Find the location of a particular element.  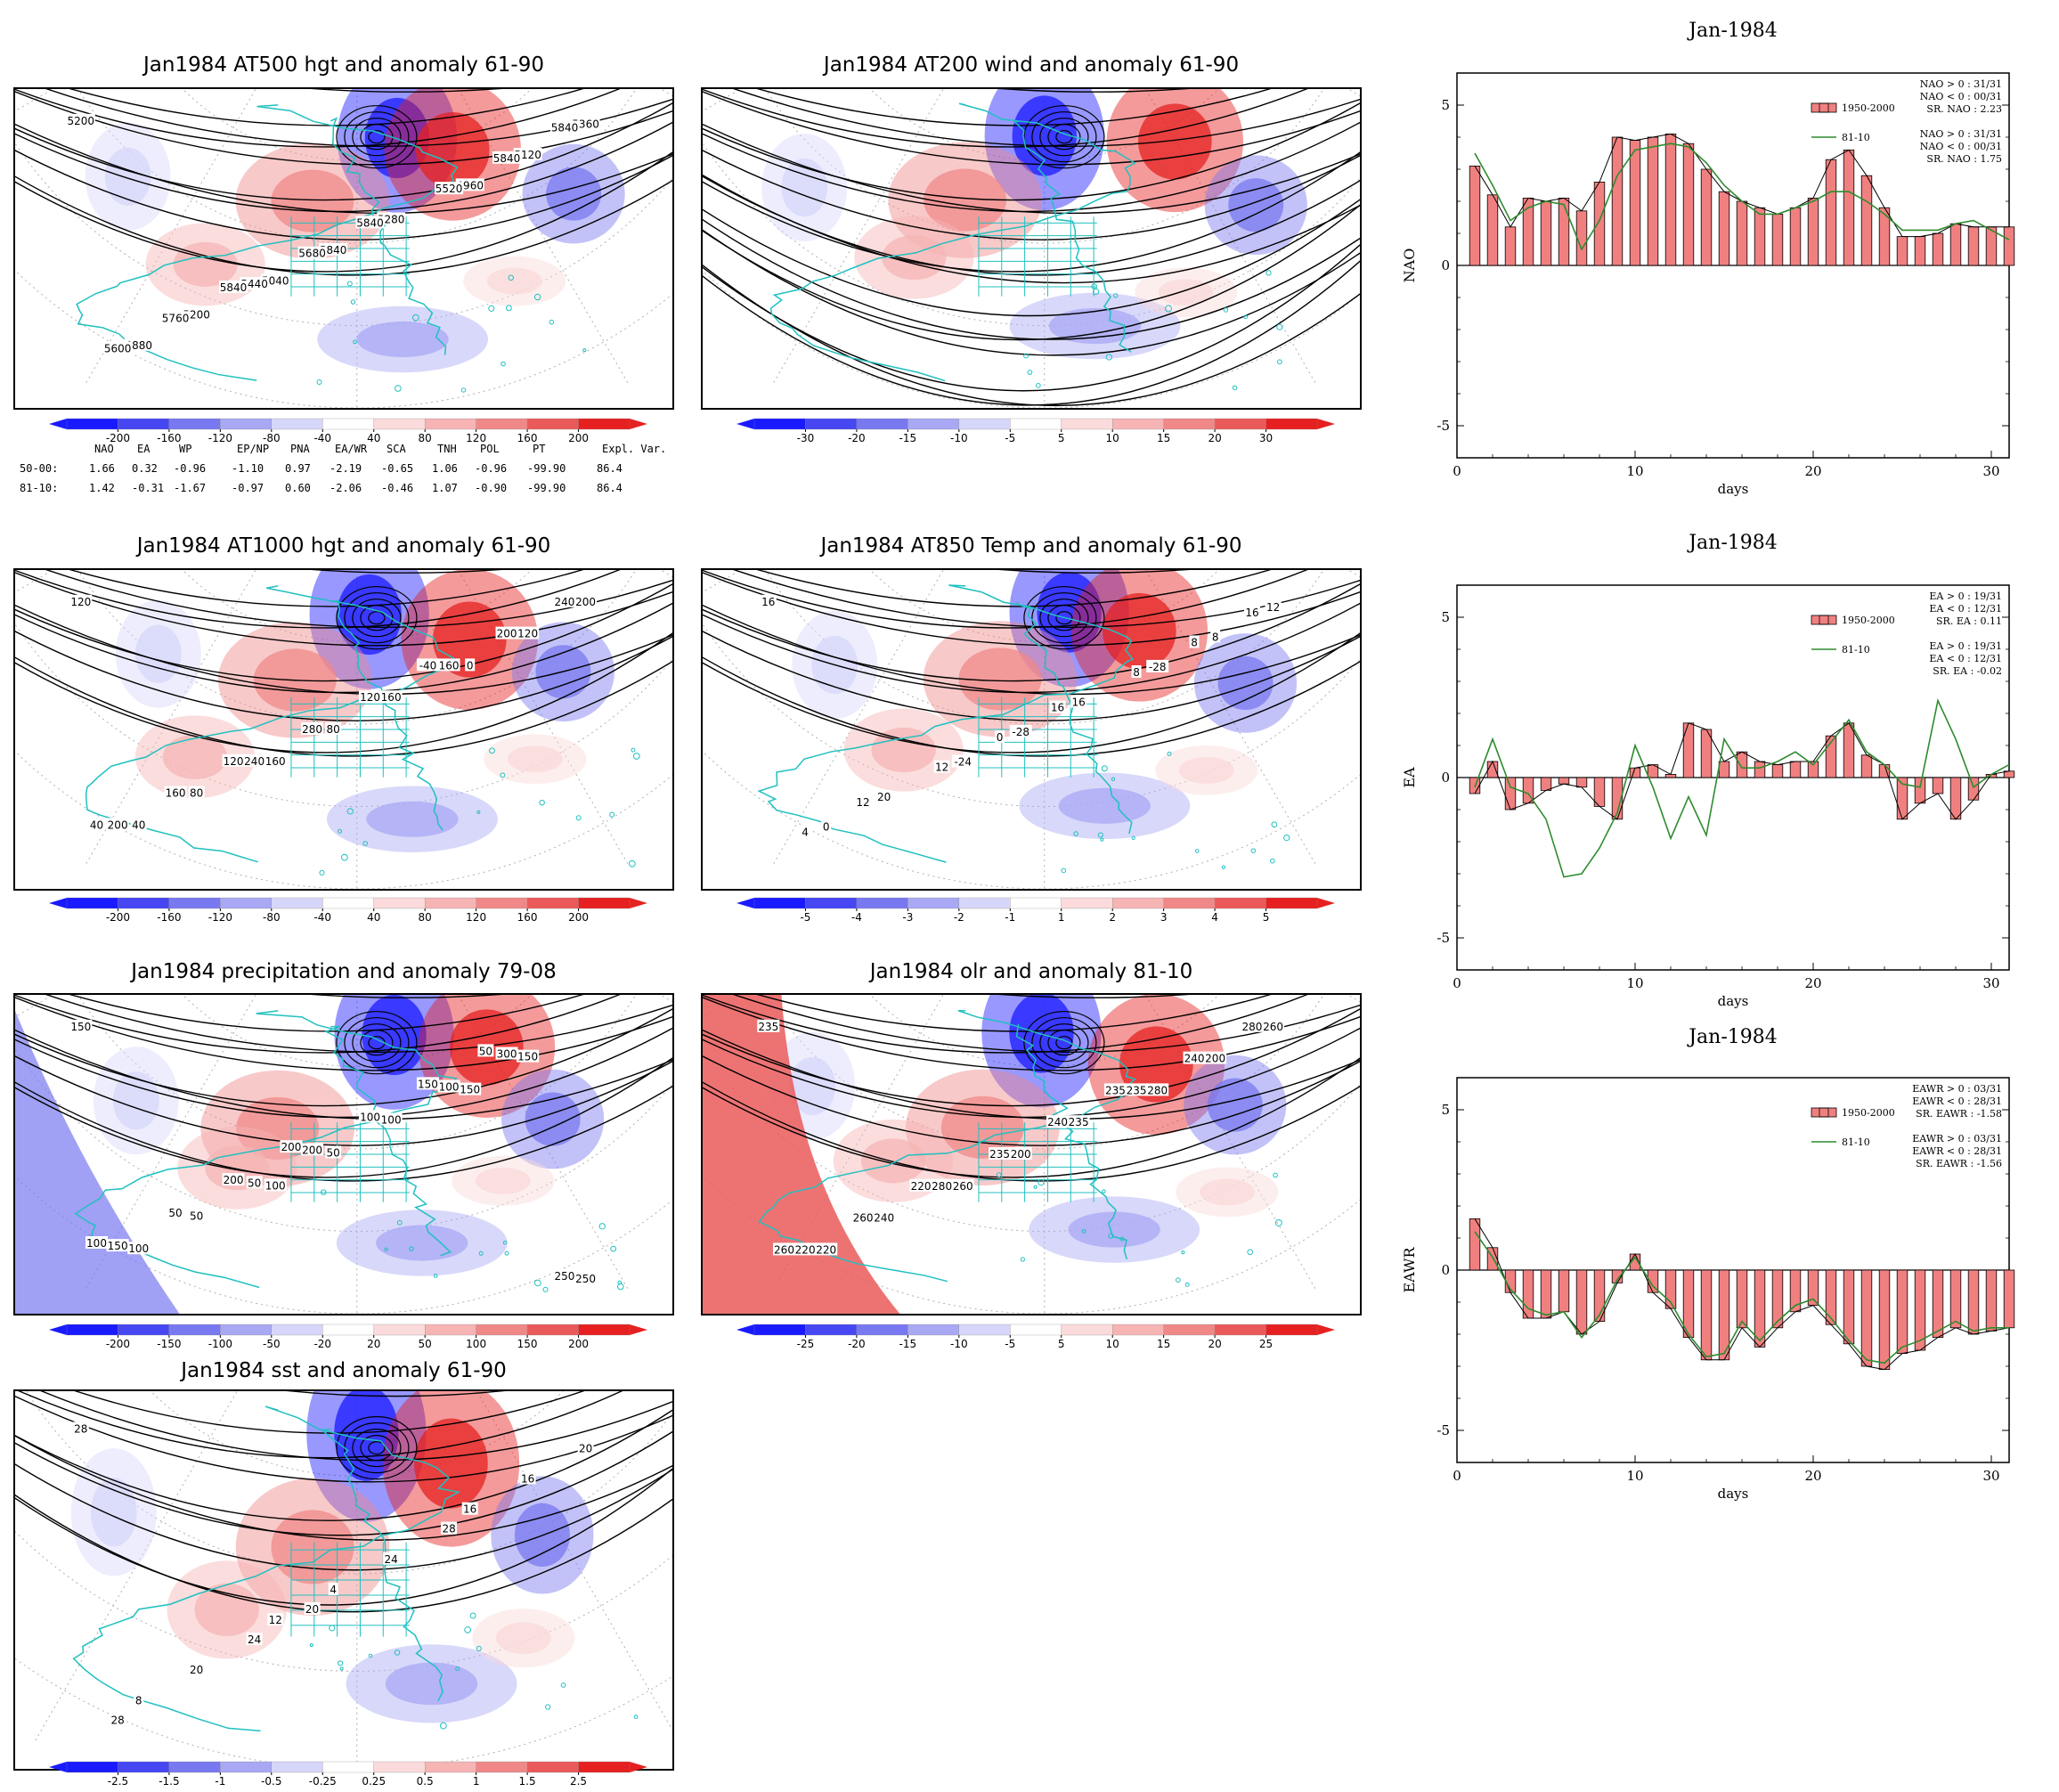

x-tick-label: 20 is located at coordinates (1812, 1476).